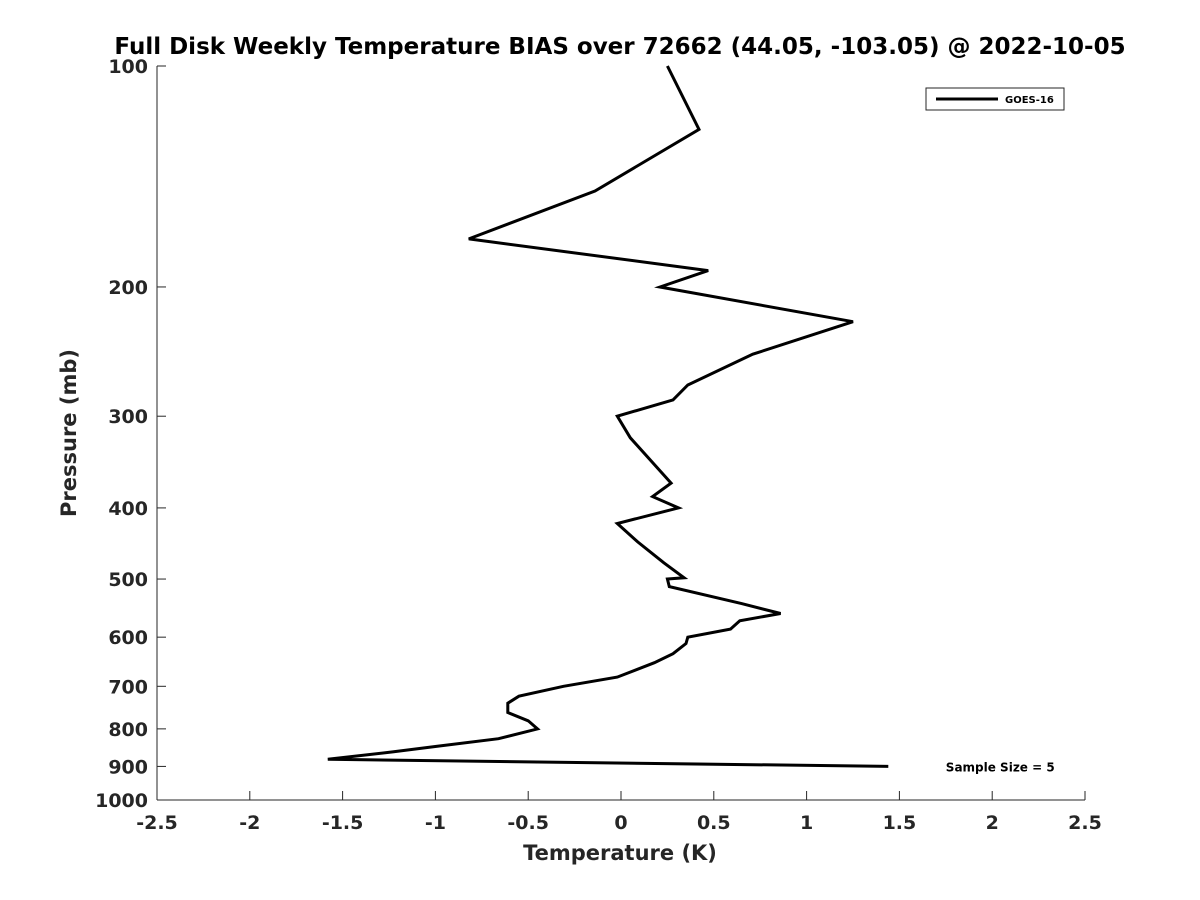 This screenshot has width=1200, height=900. I want to click on y-tick-label: 500, so click(128, 580).